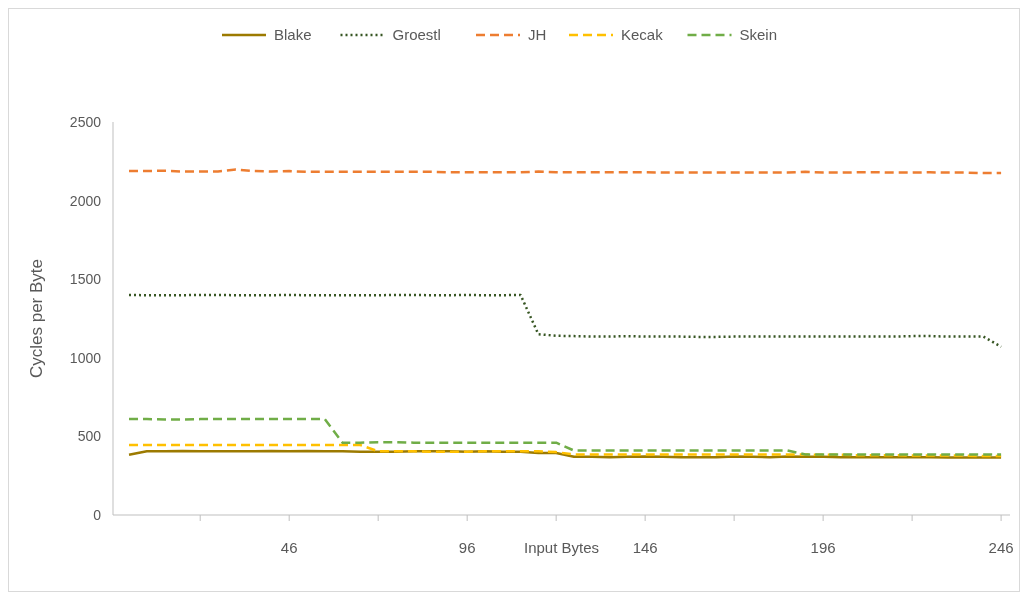 This screenshot has height=610, width=1028. What do you see at coordinates (85, 121) in the screenshot?
I see `y-tick-label: 2500` at bounding box center [85, 121].